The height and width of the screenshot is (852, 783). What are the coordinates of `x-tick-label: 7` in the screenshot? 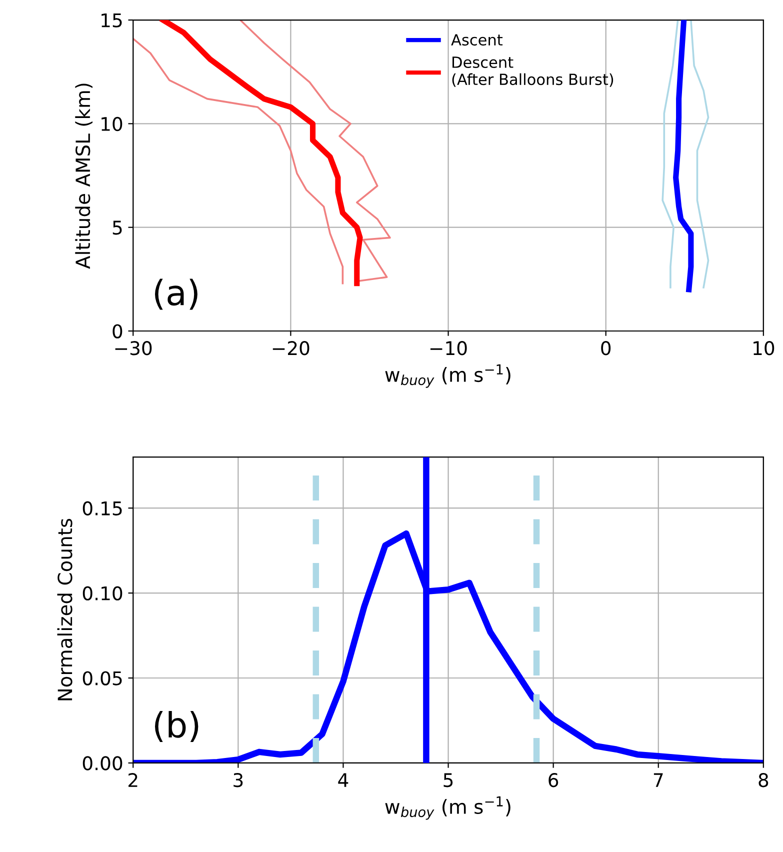 It's located at (658, 780).